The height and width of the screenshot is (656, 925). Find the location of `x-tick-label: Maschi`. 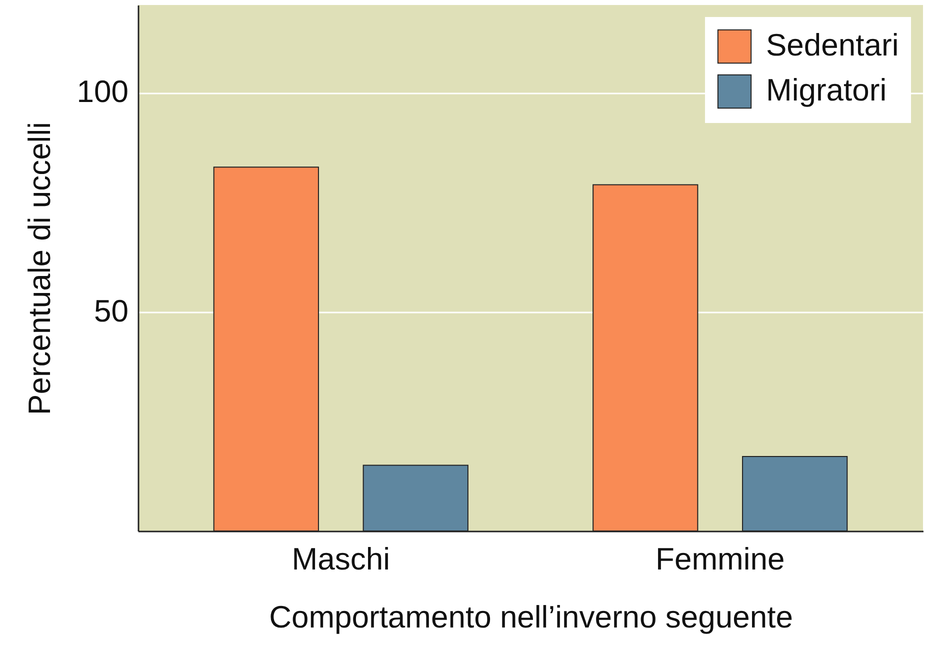

x-tick-label: Maschi is located at coordinates (341, 559).